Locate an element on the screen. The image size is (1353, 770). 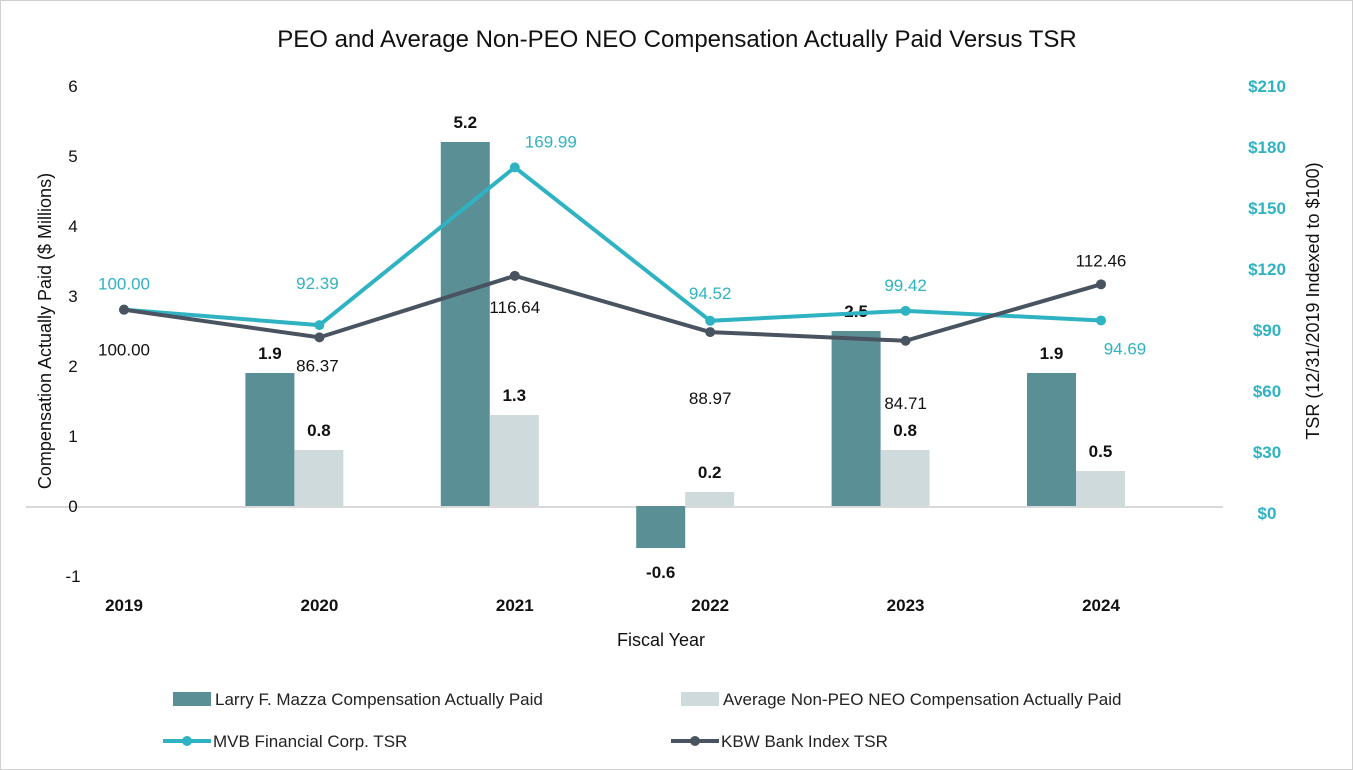
kbw-tsr-label: 112.46 is located at coordinates (1101, 260).